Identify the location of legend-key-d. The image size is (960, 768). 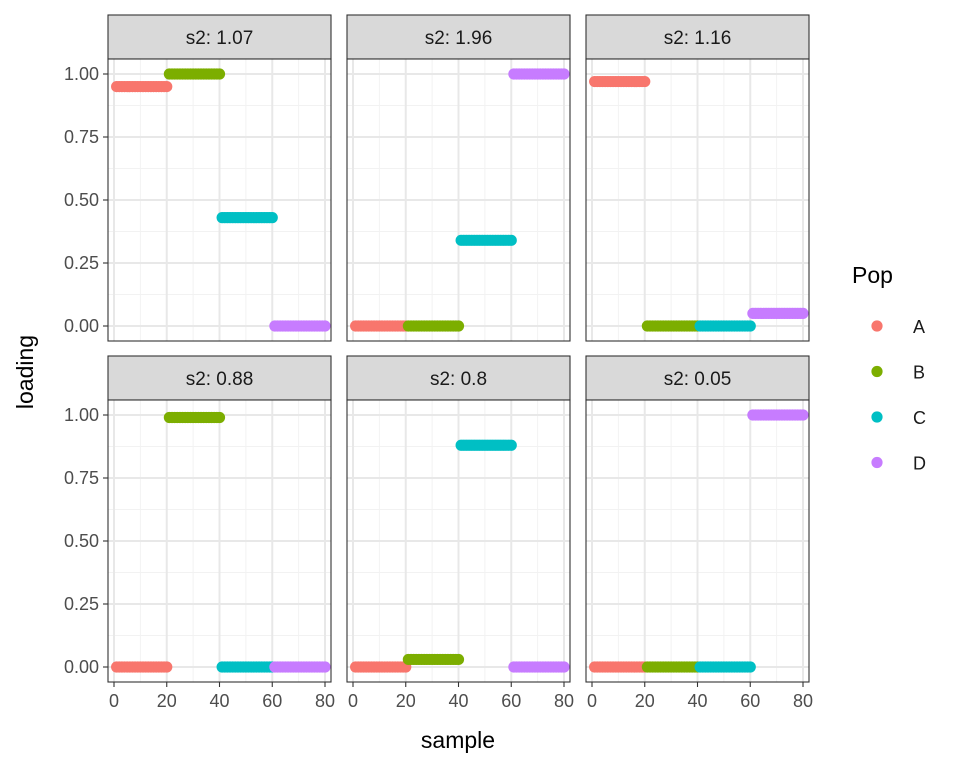
(877, 462).